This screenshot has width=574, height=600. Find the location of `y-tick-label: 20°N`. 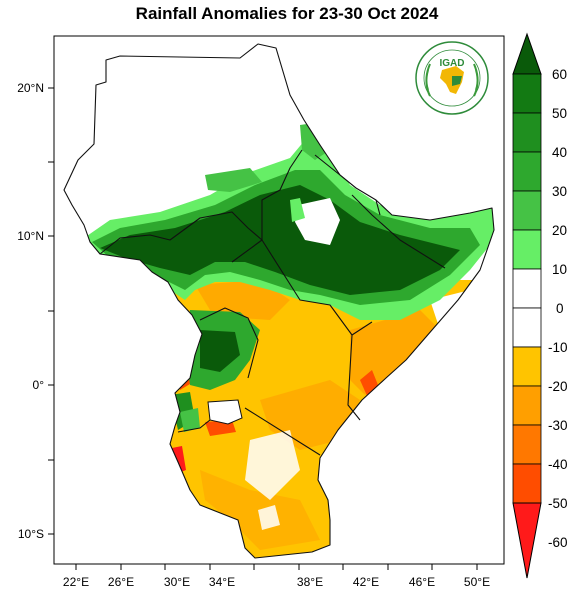

y-tick-label: 20°N is located at coordinates (30, 88).